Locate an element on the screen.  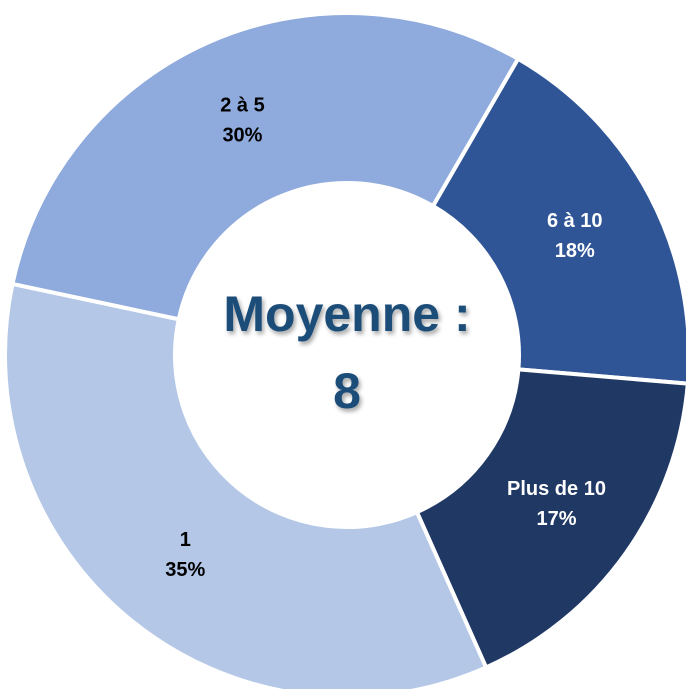
slice-category: Plus de 10 is located at coordinates (556, 489).